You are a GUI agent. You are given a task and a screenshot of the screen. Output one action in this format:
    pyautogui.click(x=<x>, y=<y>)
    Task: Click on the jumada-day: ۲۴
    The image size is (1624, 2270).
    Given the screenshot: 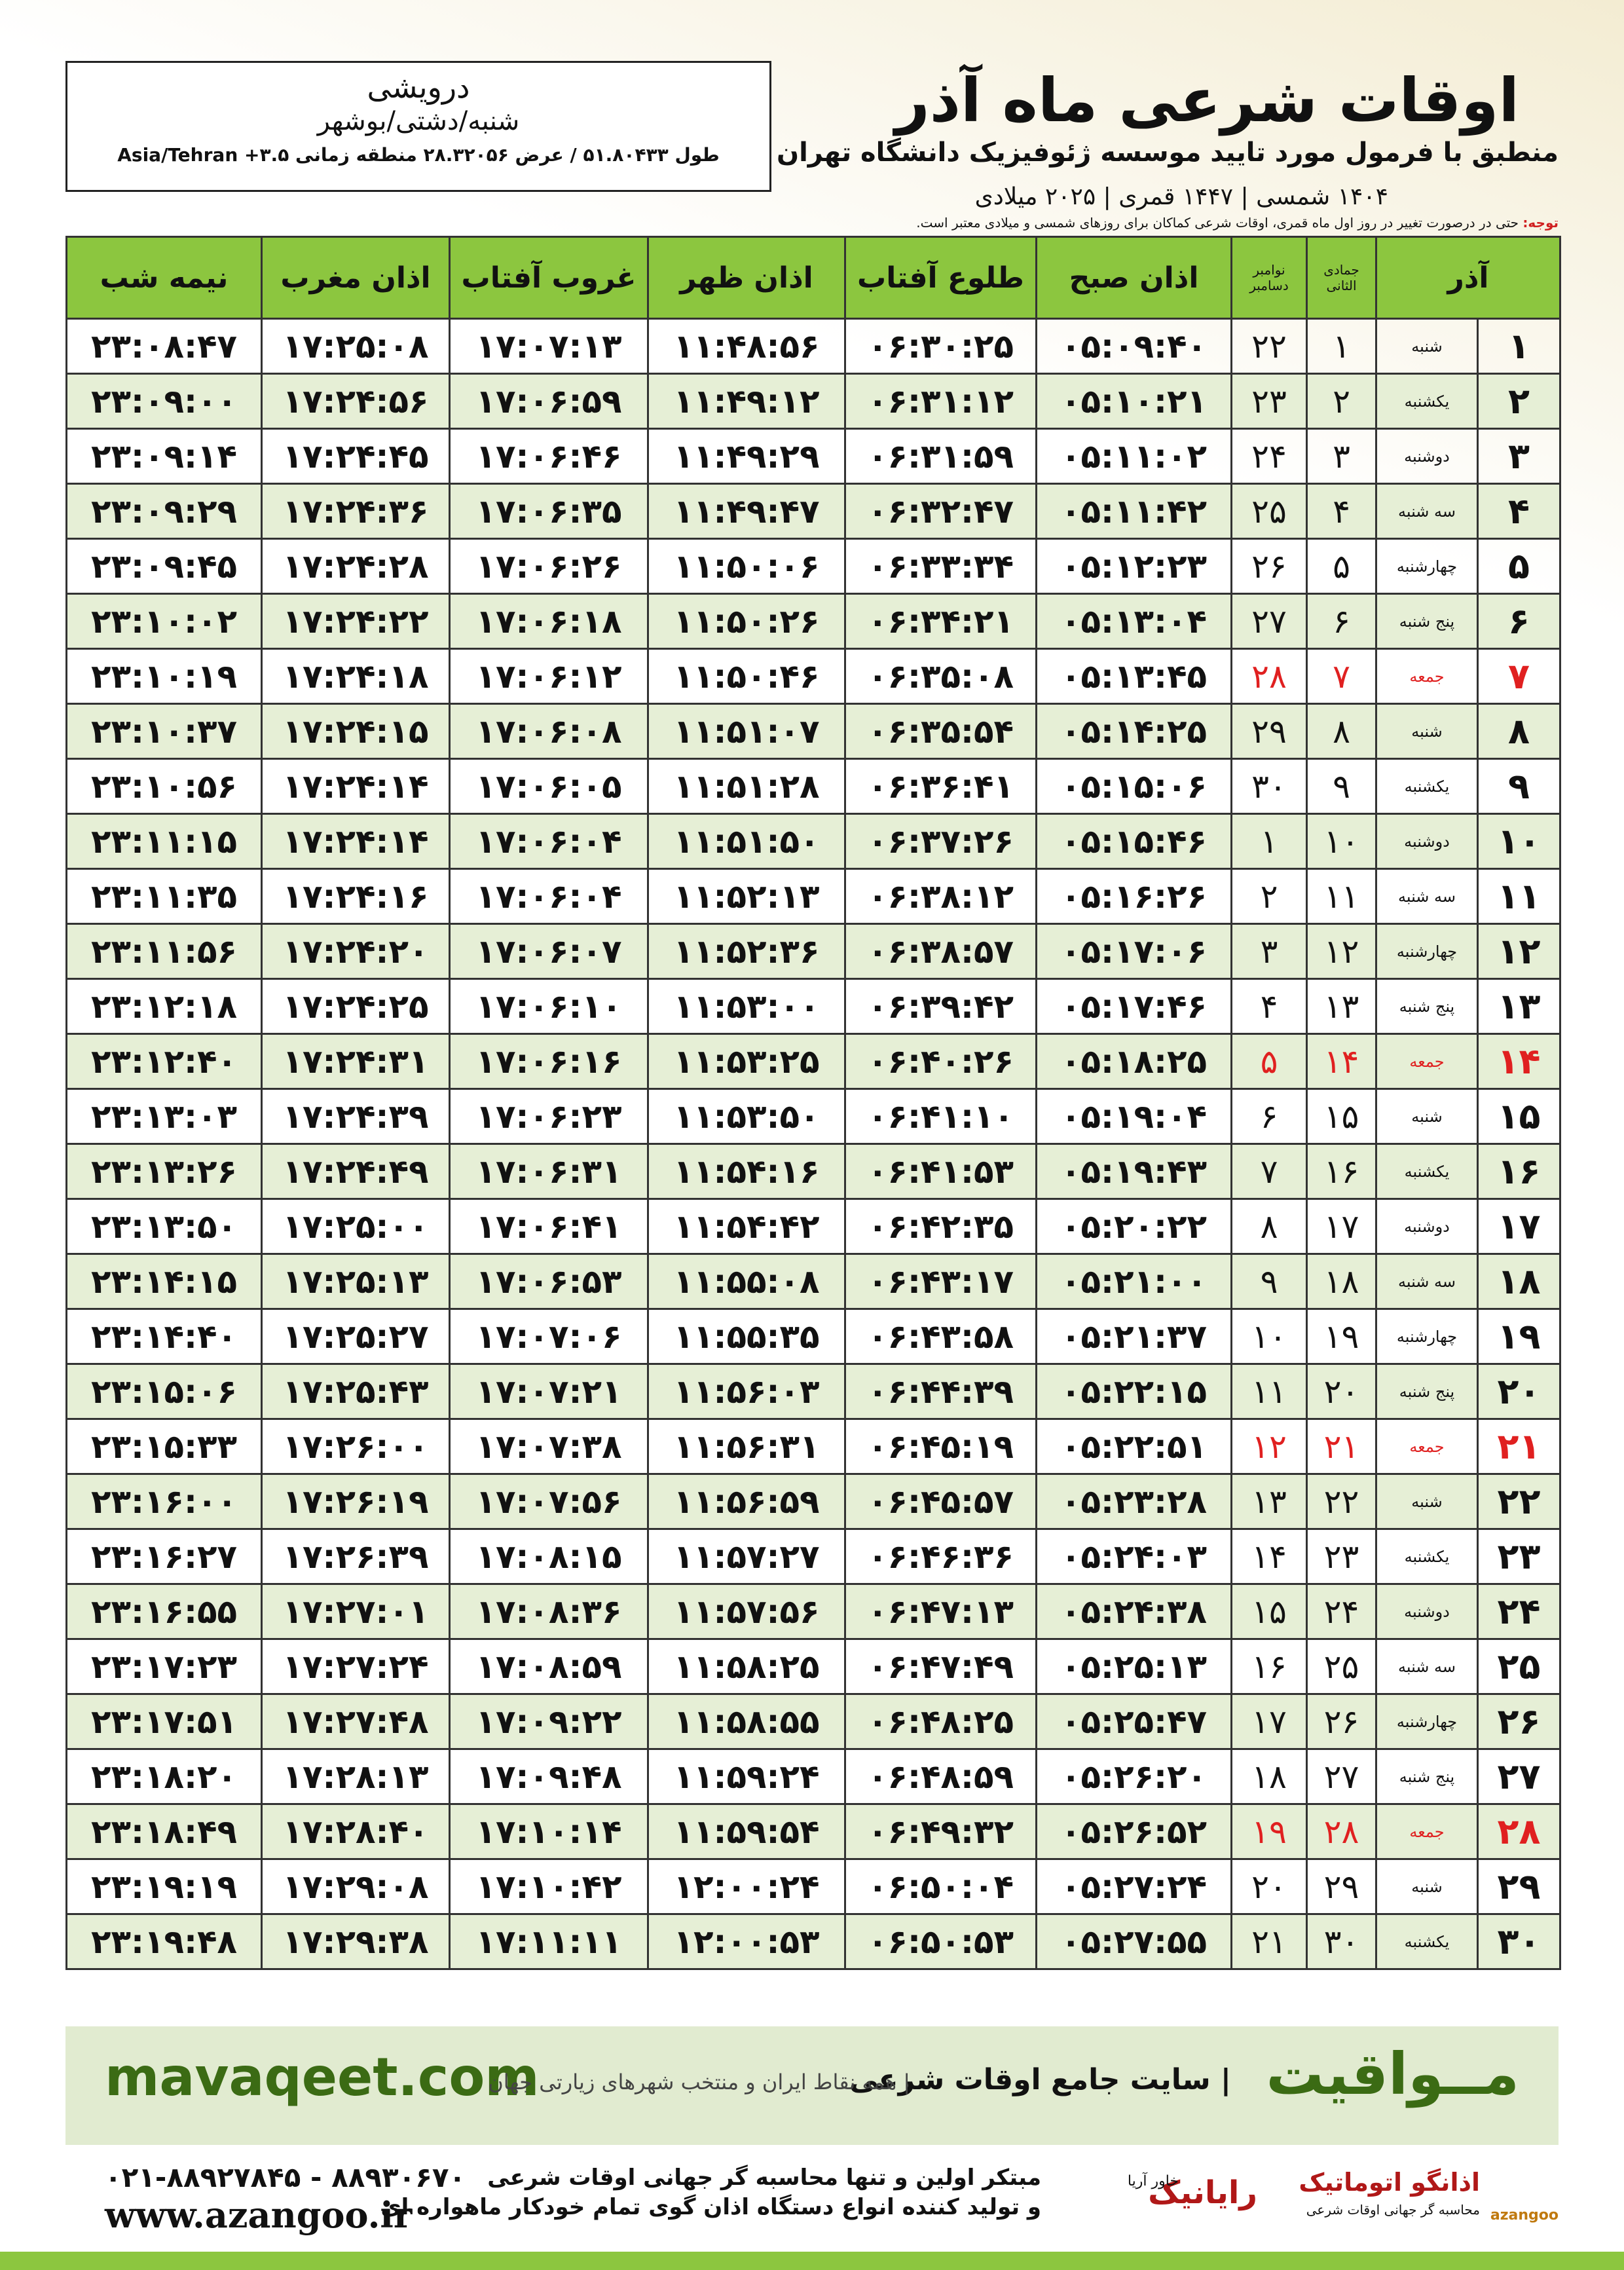 What is the action you would take?
    pyautogui.click(x=1341, y=1611)
    